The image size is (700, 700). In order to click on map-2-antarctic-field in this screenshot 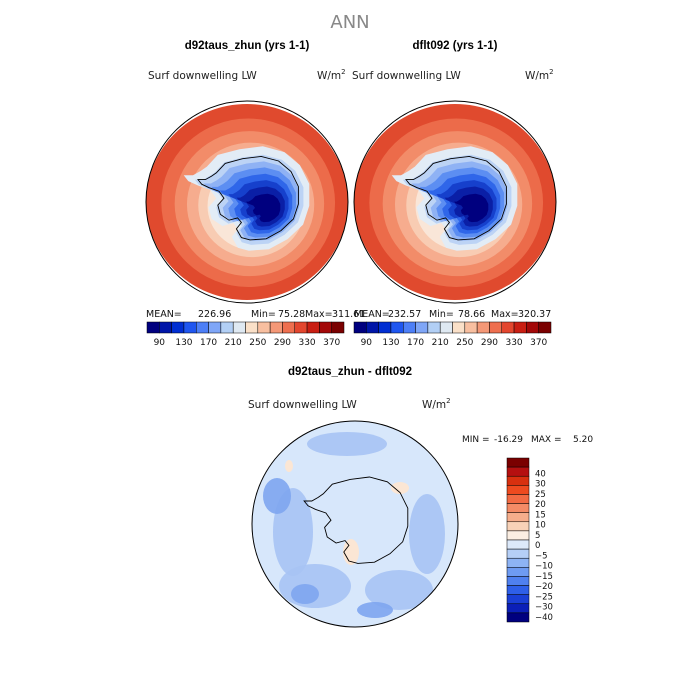, I will do `click(454, 198)`.